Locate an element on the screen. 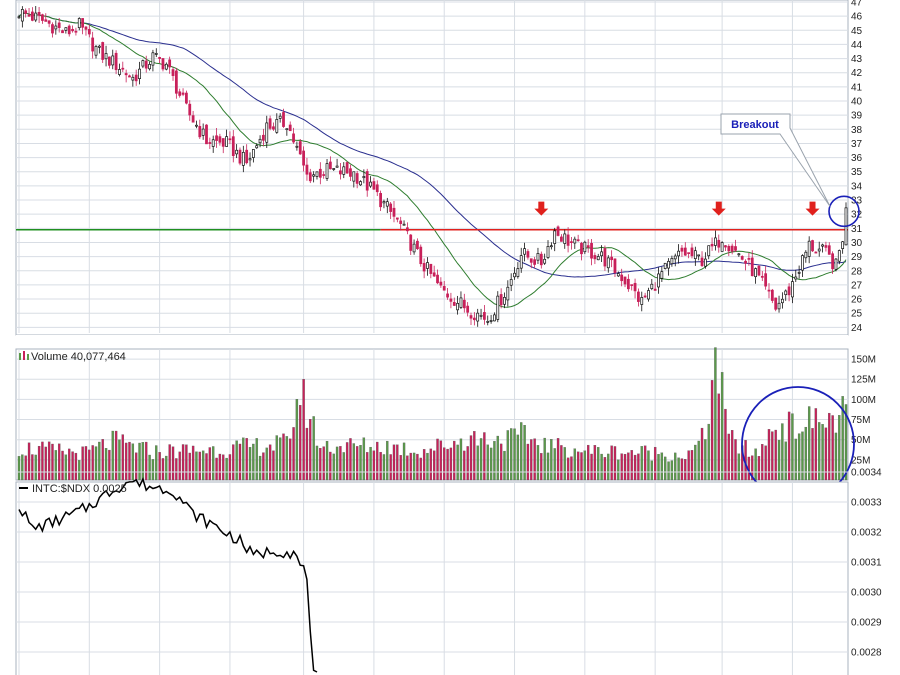  ratio-tick-label: 0.0028 is located at coordinates (866, 653).